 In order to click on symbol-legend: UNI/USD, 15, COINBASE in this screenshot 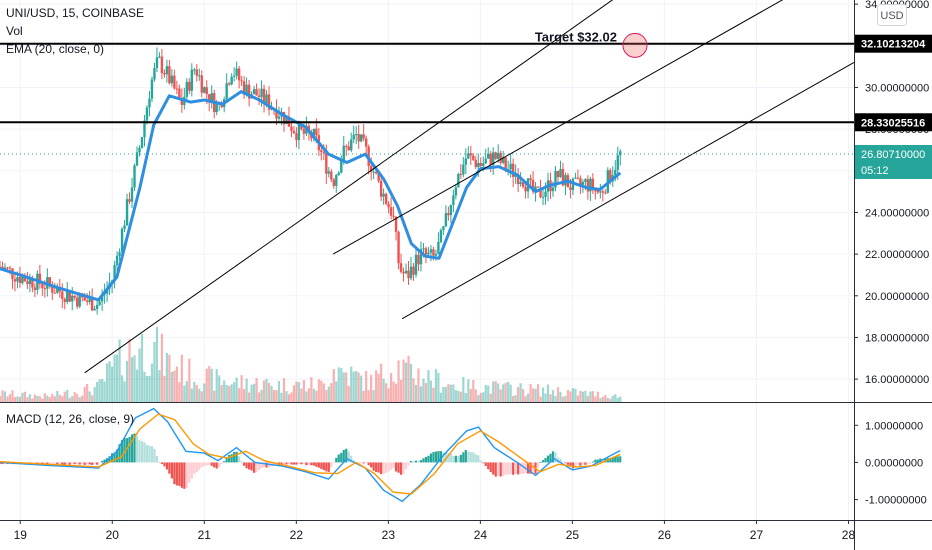, I will do `click(75, 13)`.